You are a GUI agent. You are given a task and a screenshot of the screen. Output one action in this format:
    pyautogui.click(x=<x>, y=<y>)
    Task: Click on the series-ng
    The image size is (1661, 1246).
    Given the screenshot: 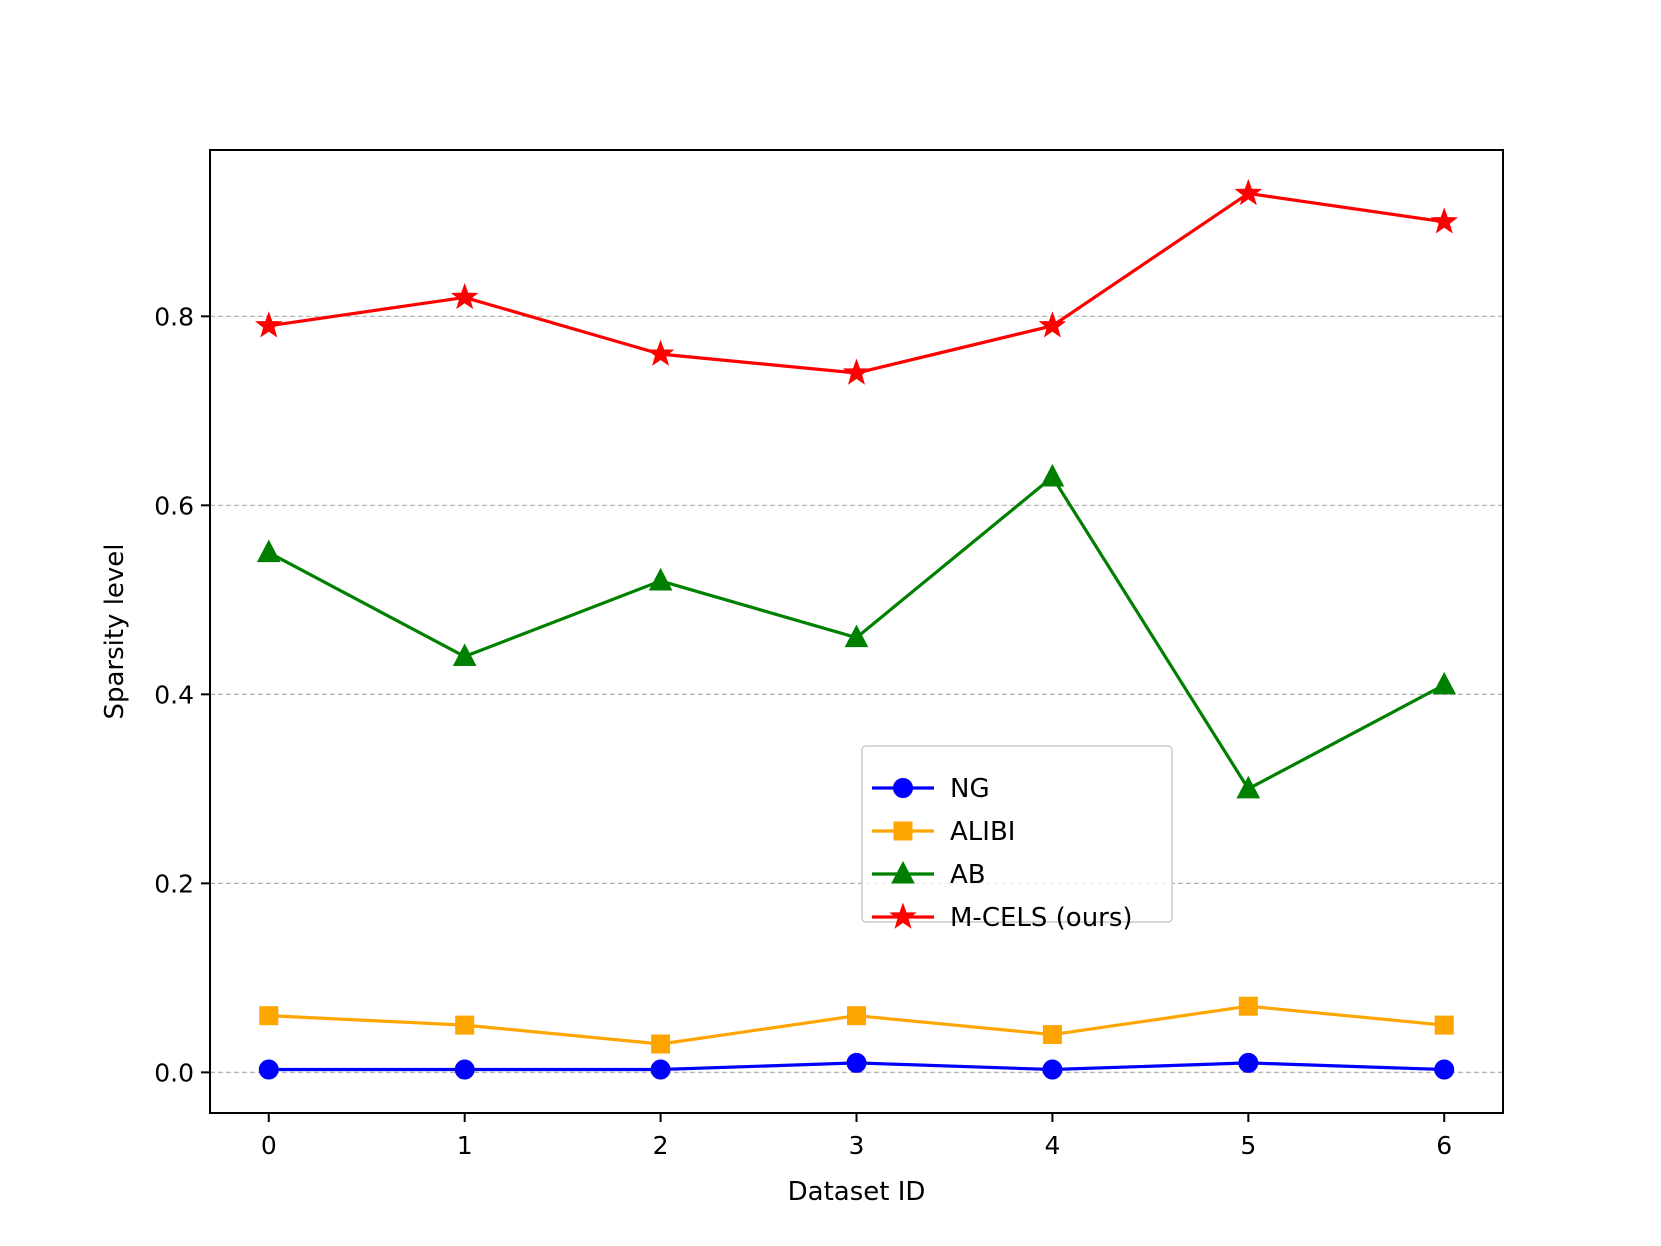 What is the action you would take?
    pyautogui.click(x=856, y=1066)
    